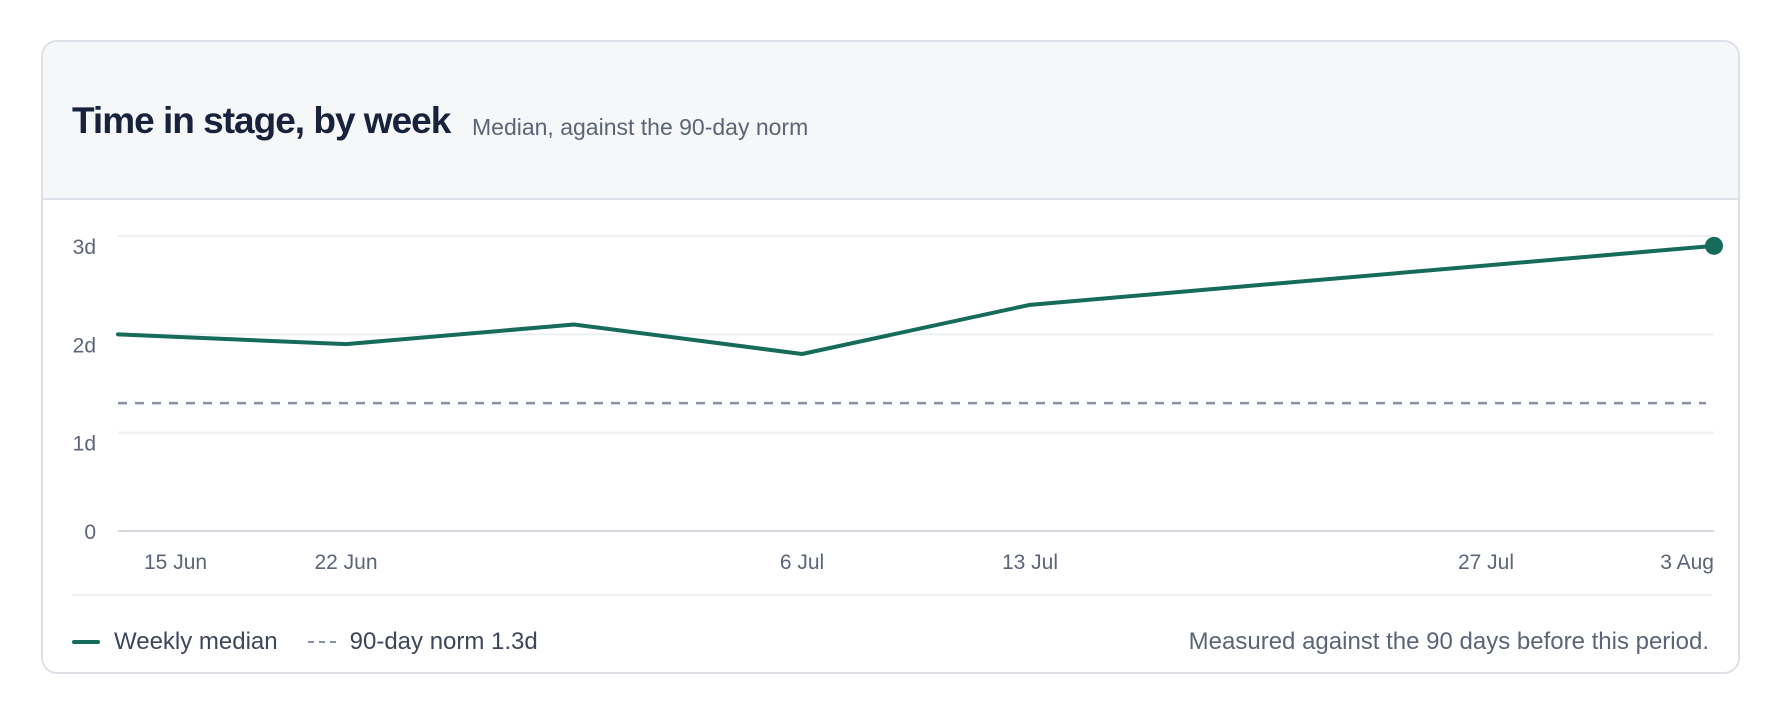 The height and width of the screenshot is (714, 1782). What do you see at coordinates (443, 641) in the screenshot?
I see `legend-norm-label: 90-day norm 1.3d` at bounding box center [443, 641].